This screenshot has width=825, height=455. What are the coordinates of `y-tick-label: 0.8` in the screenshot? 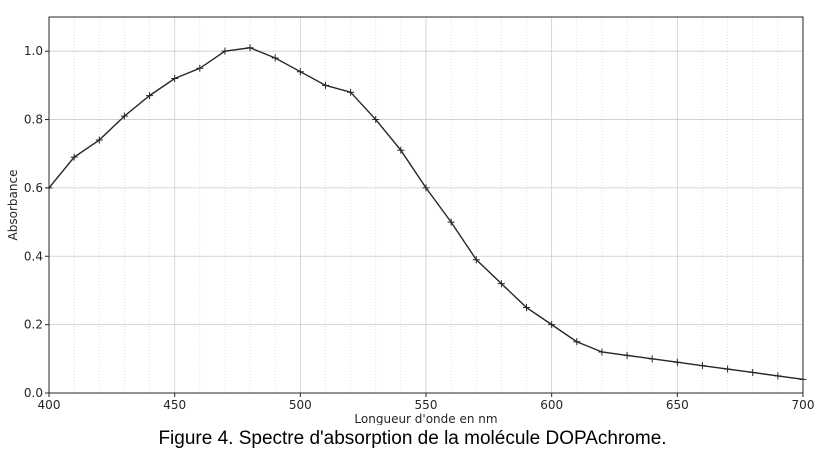 It's located at (33, 120).